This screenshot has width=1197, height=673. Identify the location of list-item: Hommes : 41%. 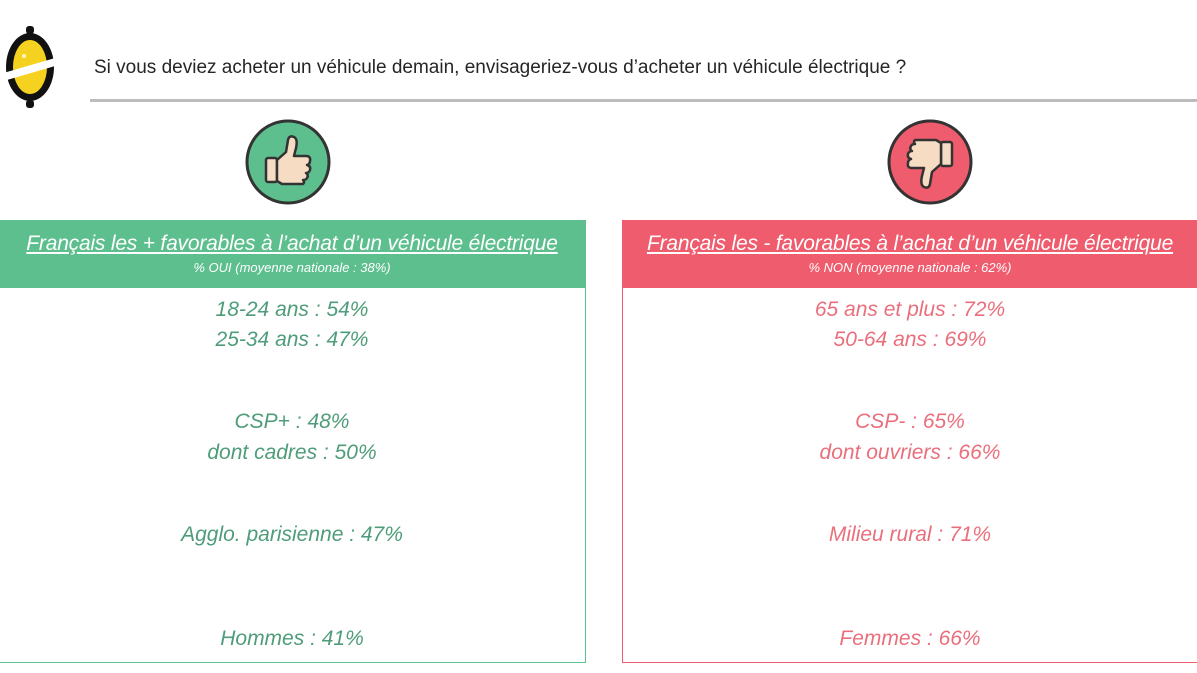
(292, 638).